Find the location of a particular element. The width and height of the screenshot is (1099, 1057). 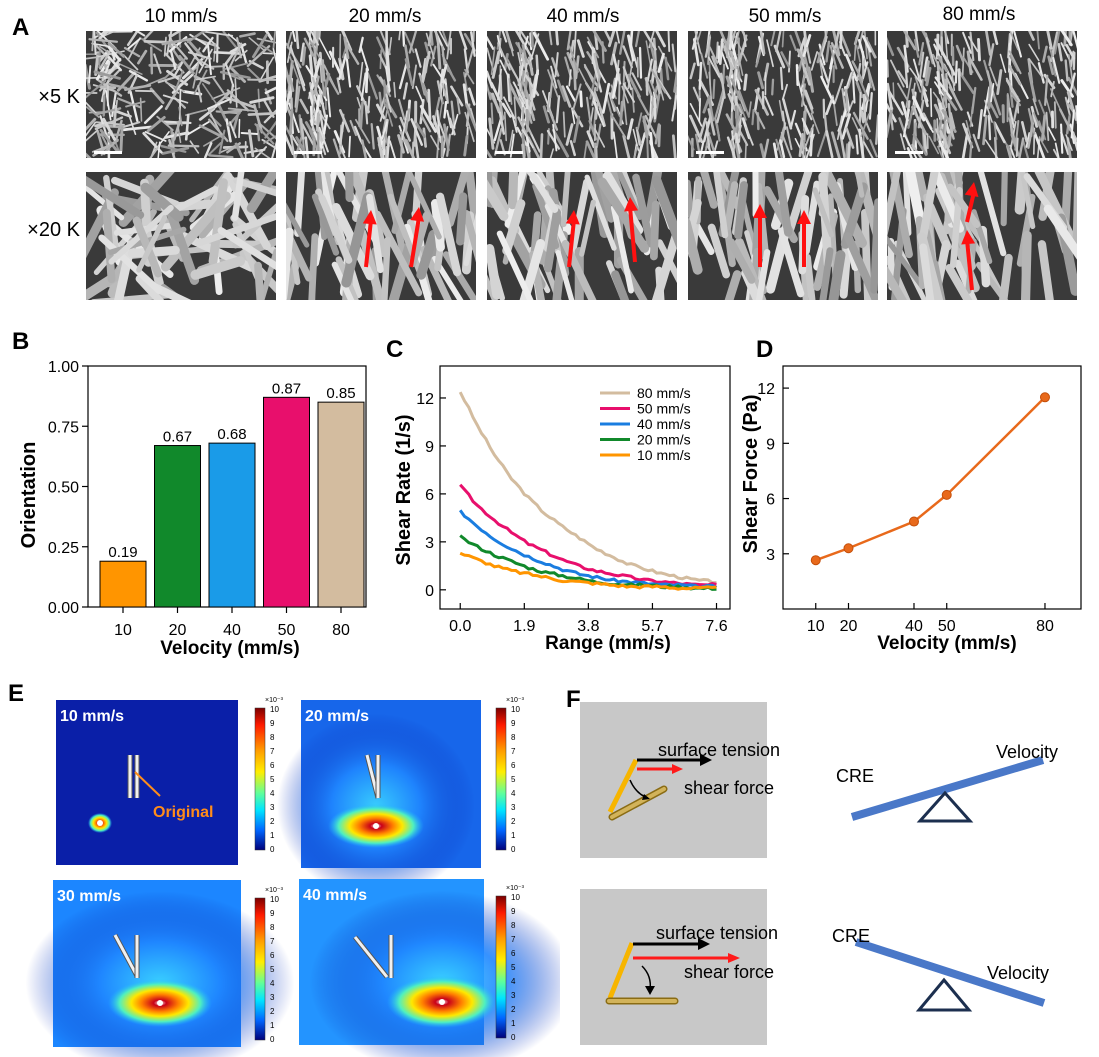

chart-b-value-label: 0.68 is located at coordinates (231, 434).